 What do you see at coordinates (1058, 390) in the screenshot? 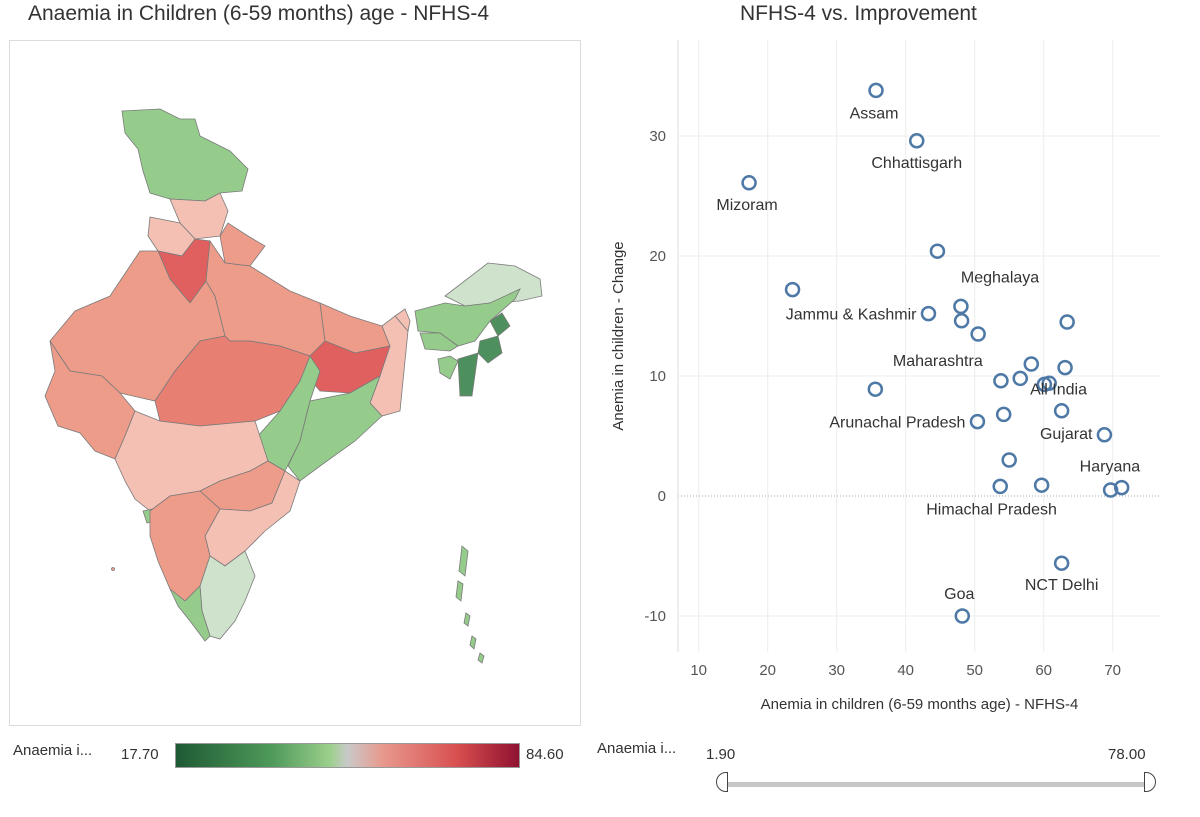
I see `point-label: All India` at bounding box center [1058, 390].